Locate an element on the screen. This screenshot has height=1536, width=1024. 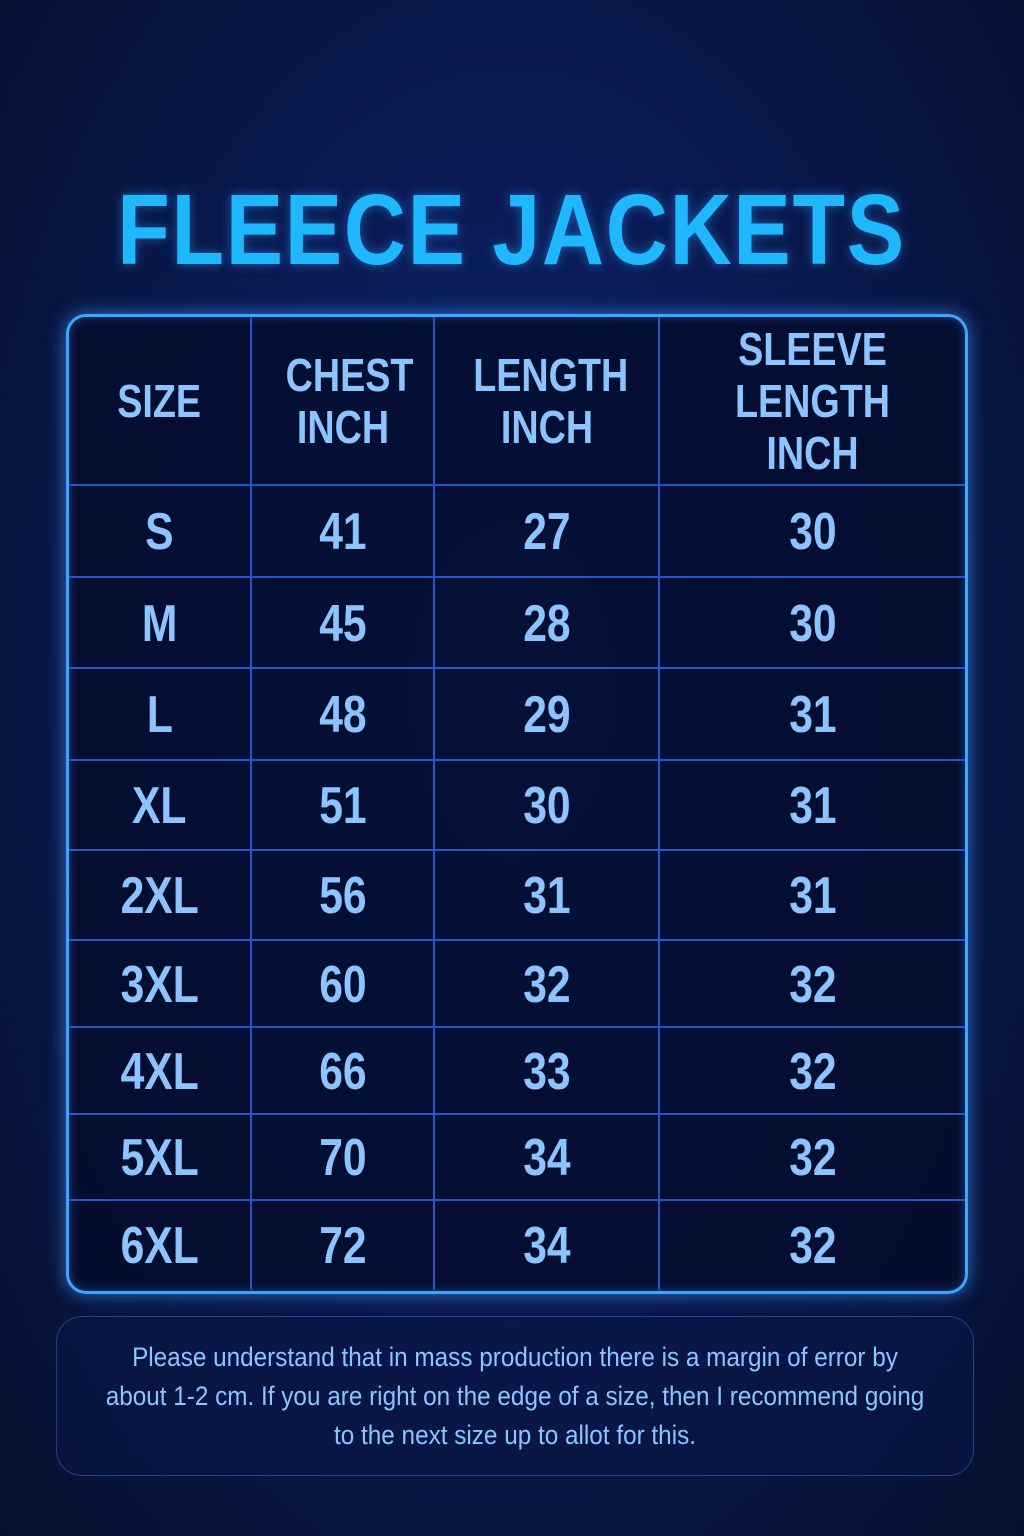
length-cell: 31 is located at coordinates (545, 896).